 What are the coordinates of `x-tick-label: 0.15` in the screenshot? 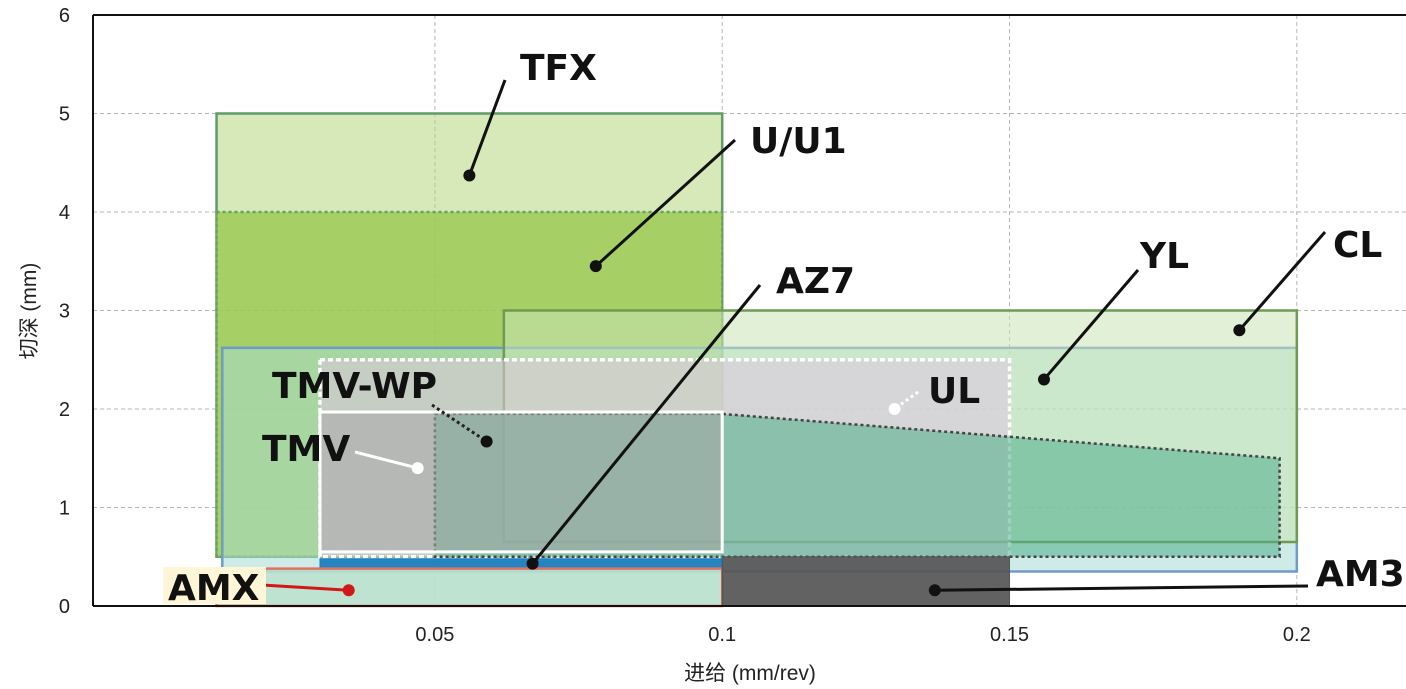 It's located at (1009, 635).